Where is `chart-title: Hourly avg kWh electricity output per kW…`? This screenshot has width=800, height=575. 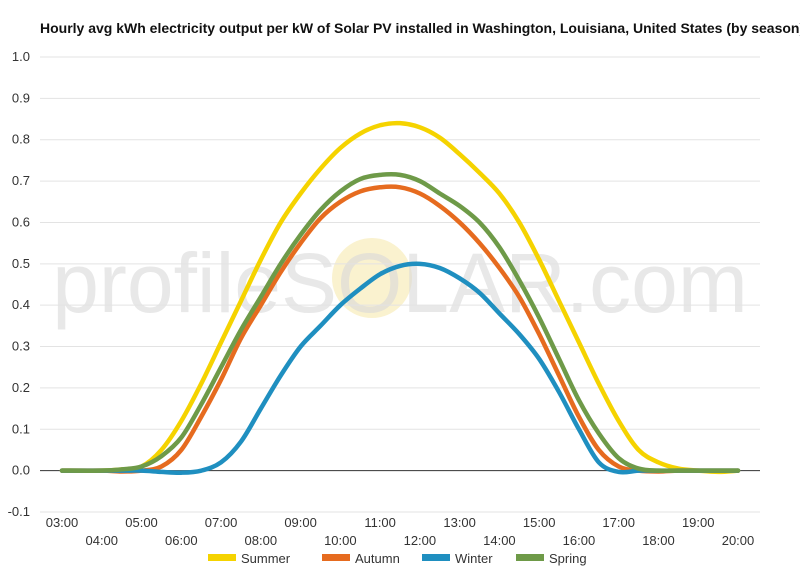
chart-title: Hourly avg kWh electricity output per kW… is located at coordinates (420, 28).